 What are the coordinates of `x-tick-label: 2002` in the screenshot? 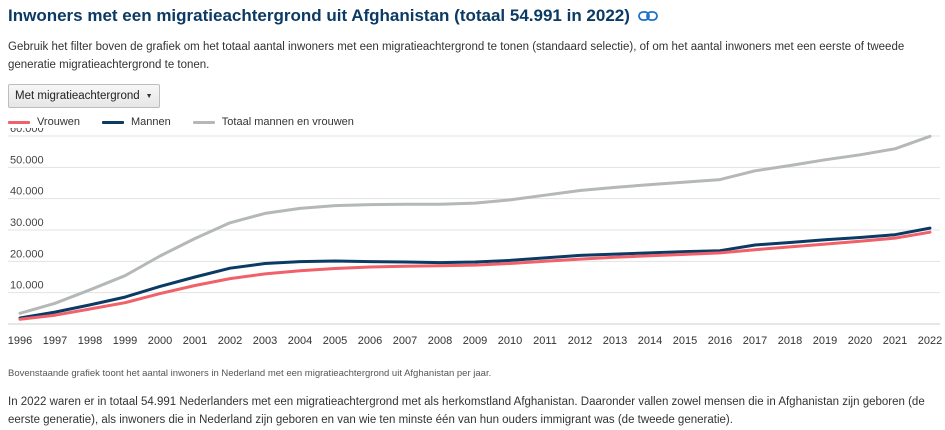 It's located at (230, 341).